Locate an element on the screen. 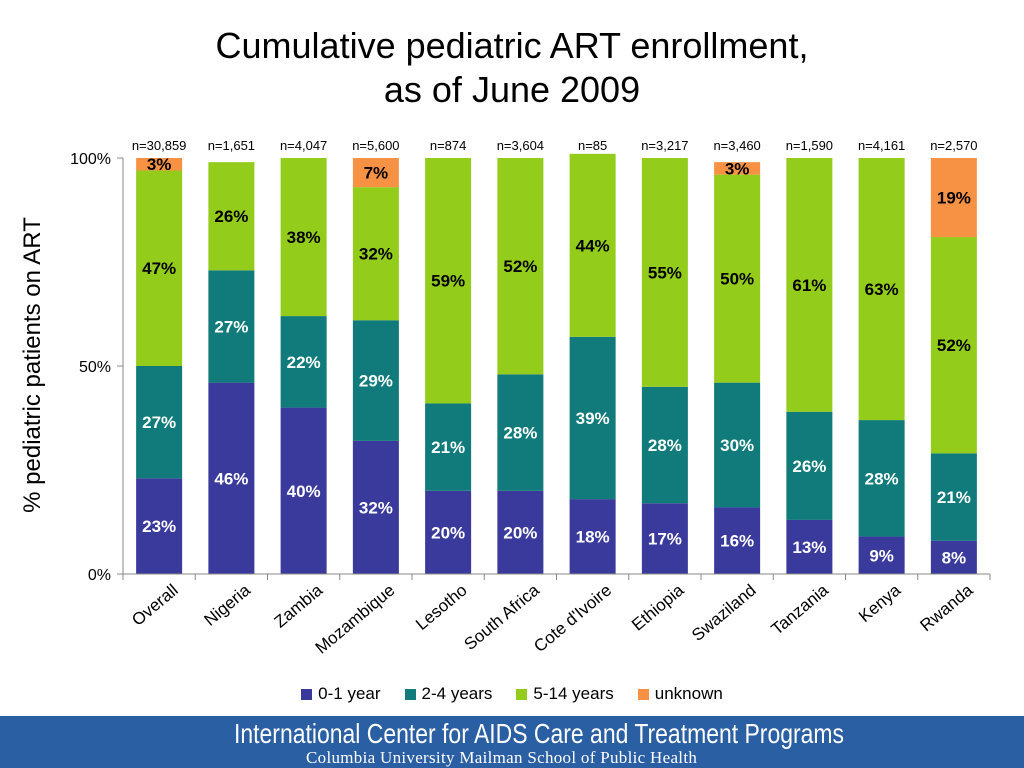  data-label: 7% is located at coordinates (376, 173).